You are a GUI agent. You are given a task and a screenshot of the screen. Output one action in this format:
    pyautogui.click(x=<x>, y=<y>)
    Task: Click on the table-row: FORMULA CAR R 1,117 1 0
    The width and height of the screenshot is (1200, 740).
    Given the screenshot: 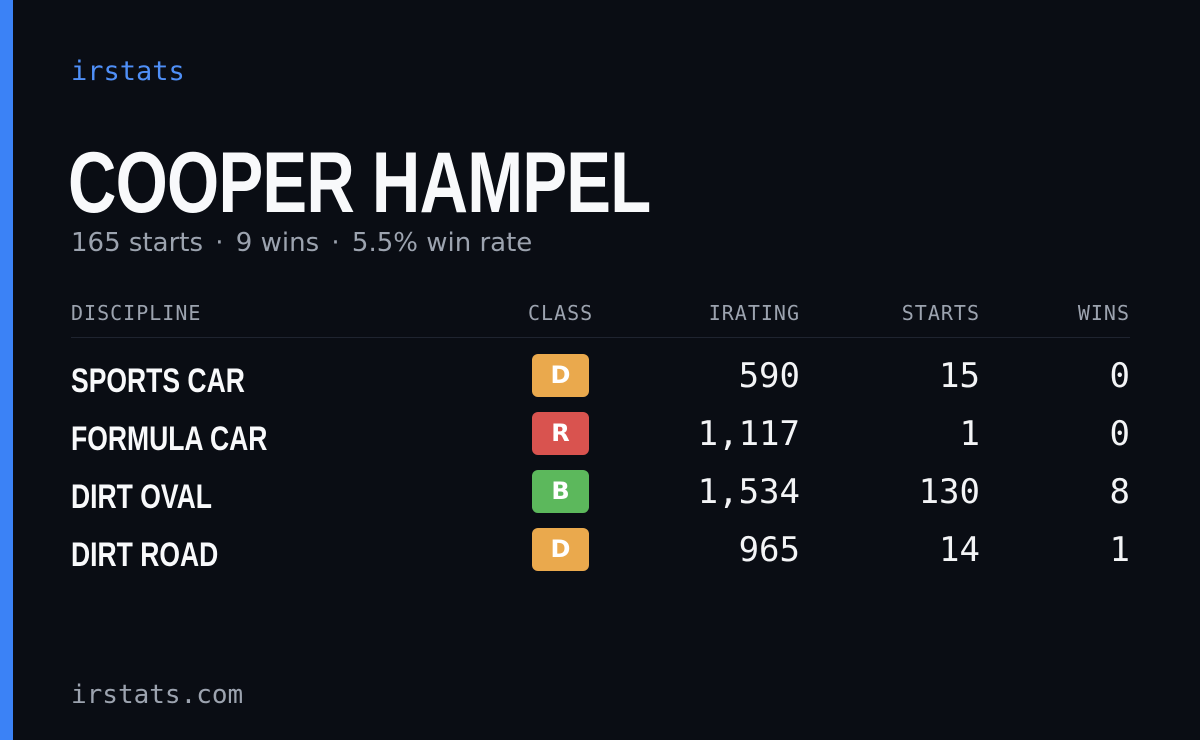 What is the action you would take?
    pyautogui.click(x=600, y=441)
    